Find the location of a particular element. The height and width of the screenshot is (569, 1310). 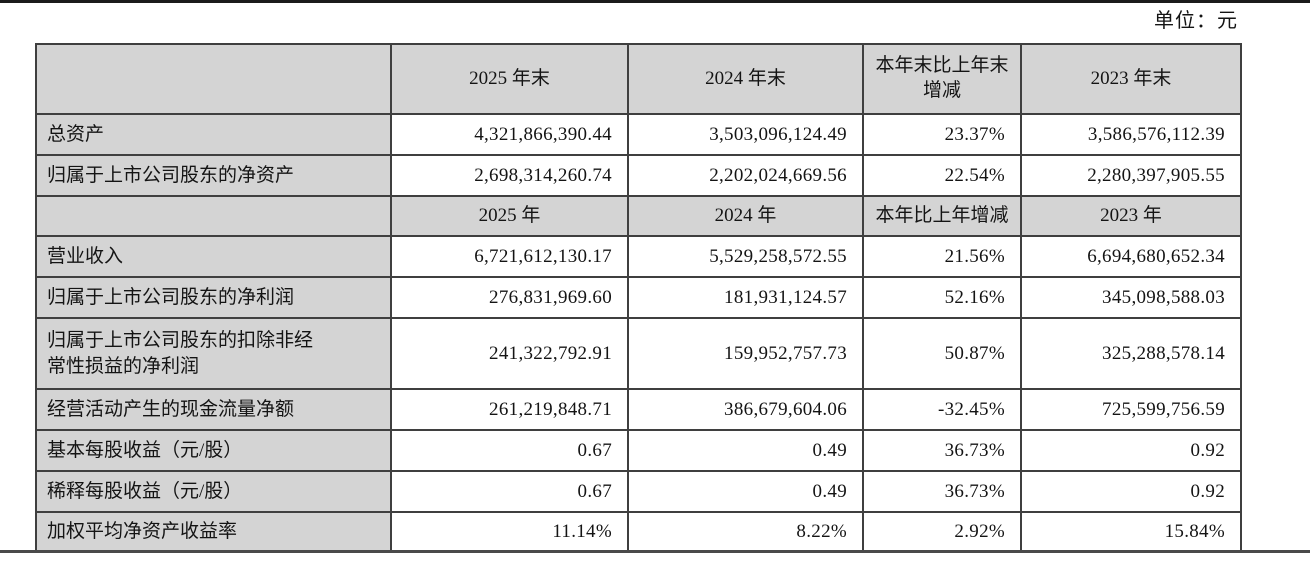

table-row-diluted-eps: 稀释每股收益（元/股） 0.67 0.49 36.73% 0.92 is located at coordinates (638, 491).